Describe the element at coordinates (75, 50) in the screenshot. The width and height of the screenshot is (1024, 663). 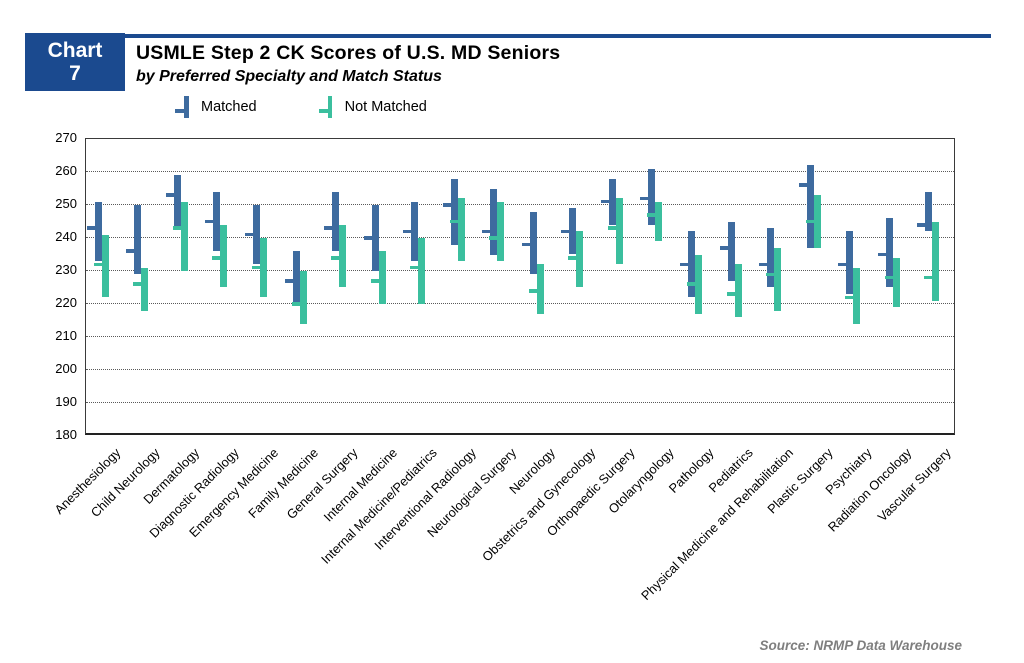
I see `chart-badge-word: Chart` at that location.